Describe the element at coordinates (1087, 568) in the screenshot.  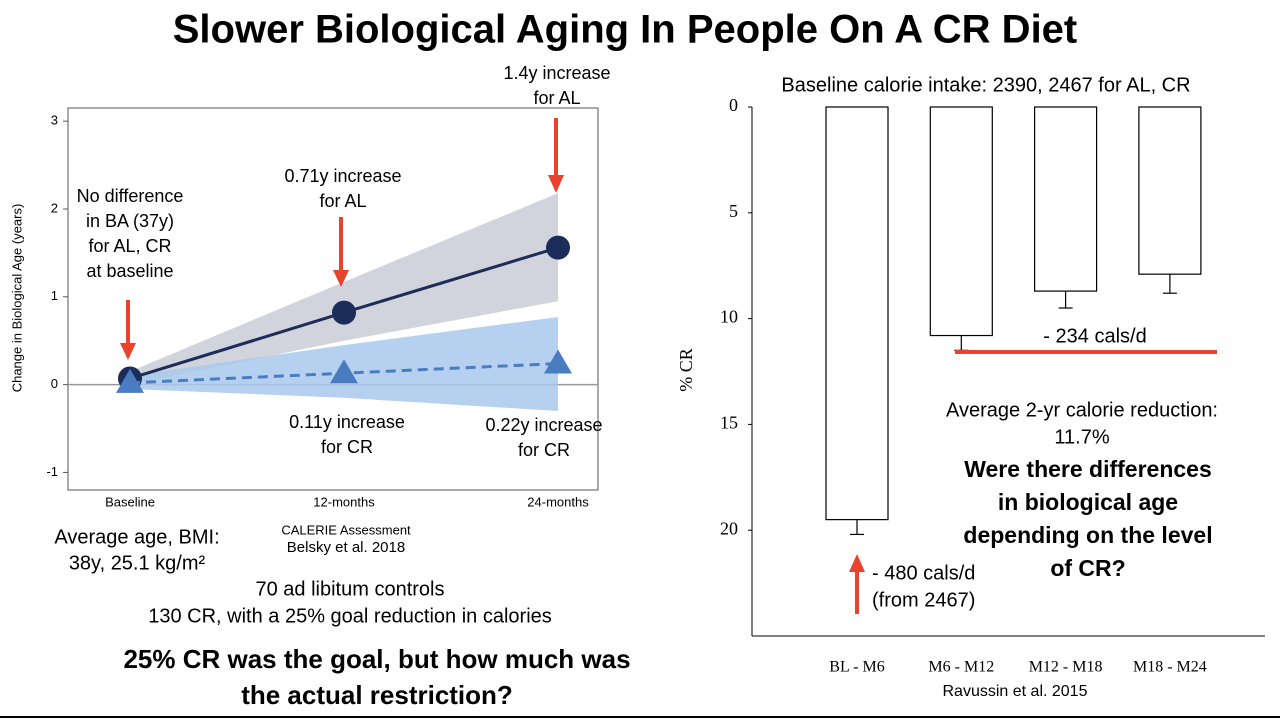
I see `question: of CR?` at that location.